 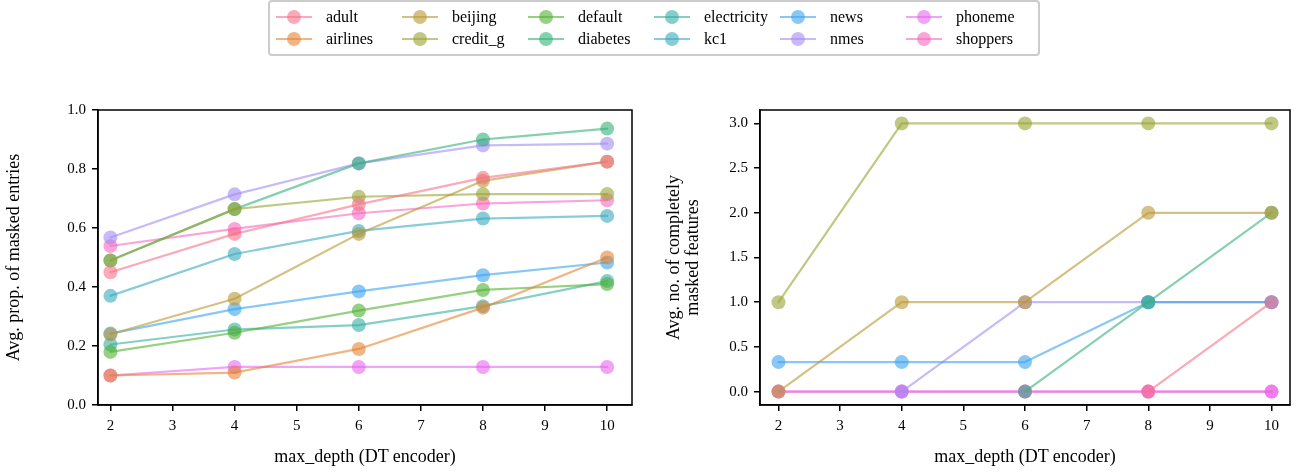 I want to click on legend-label: diabetes, so click(x=604, y=39).